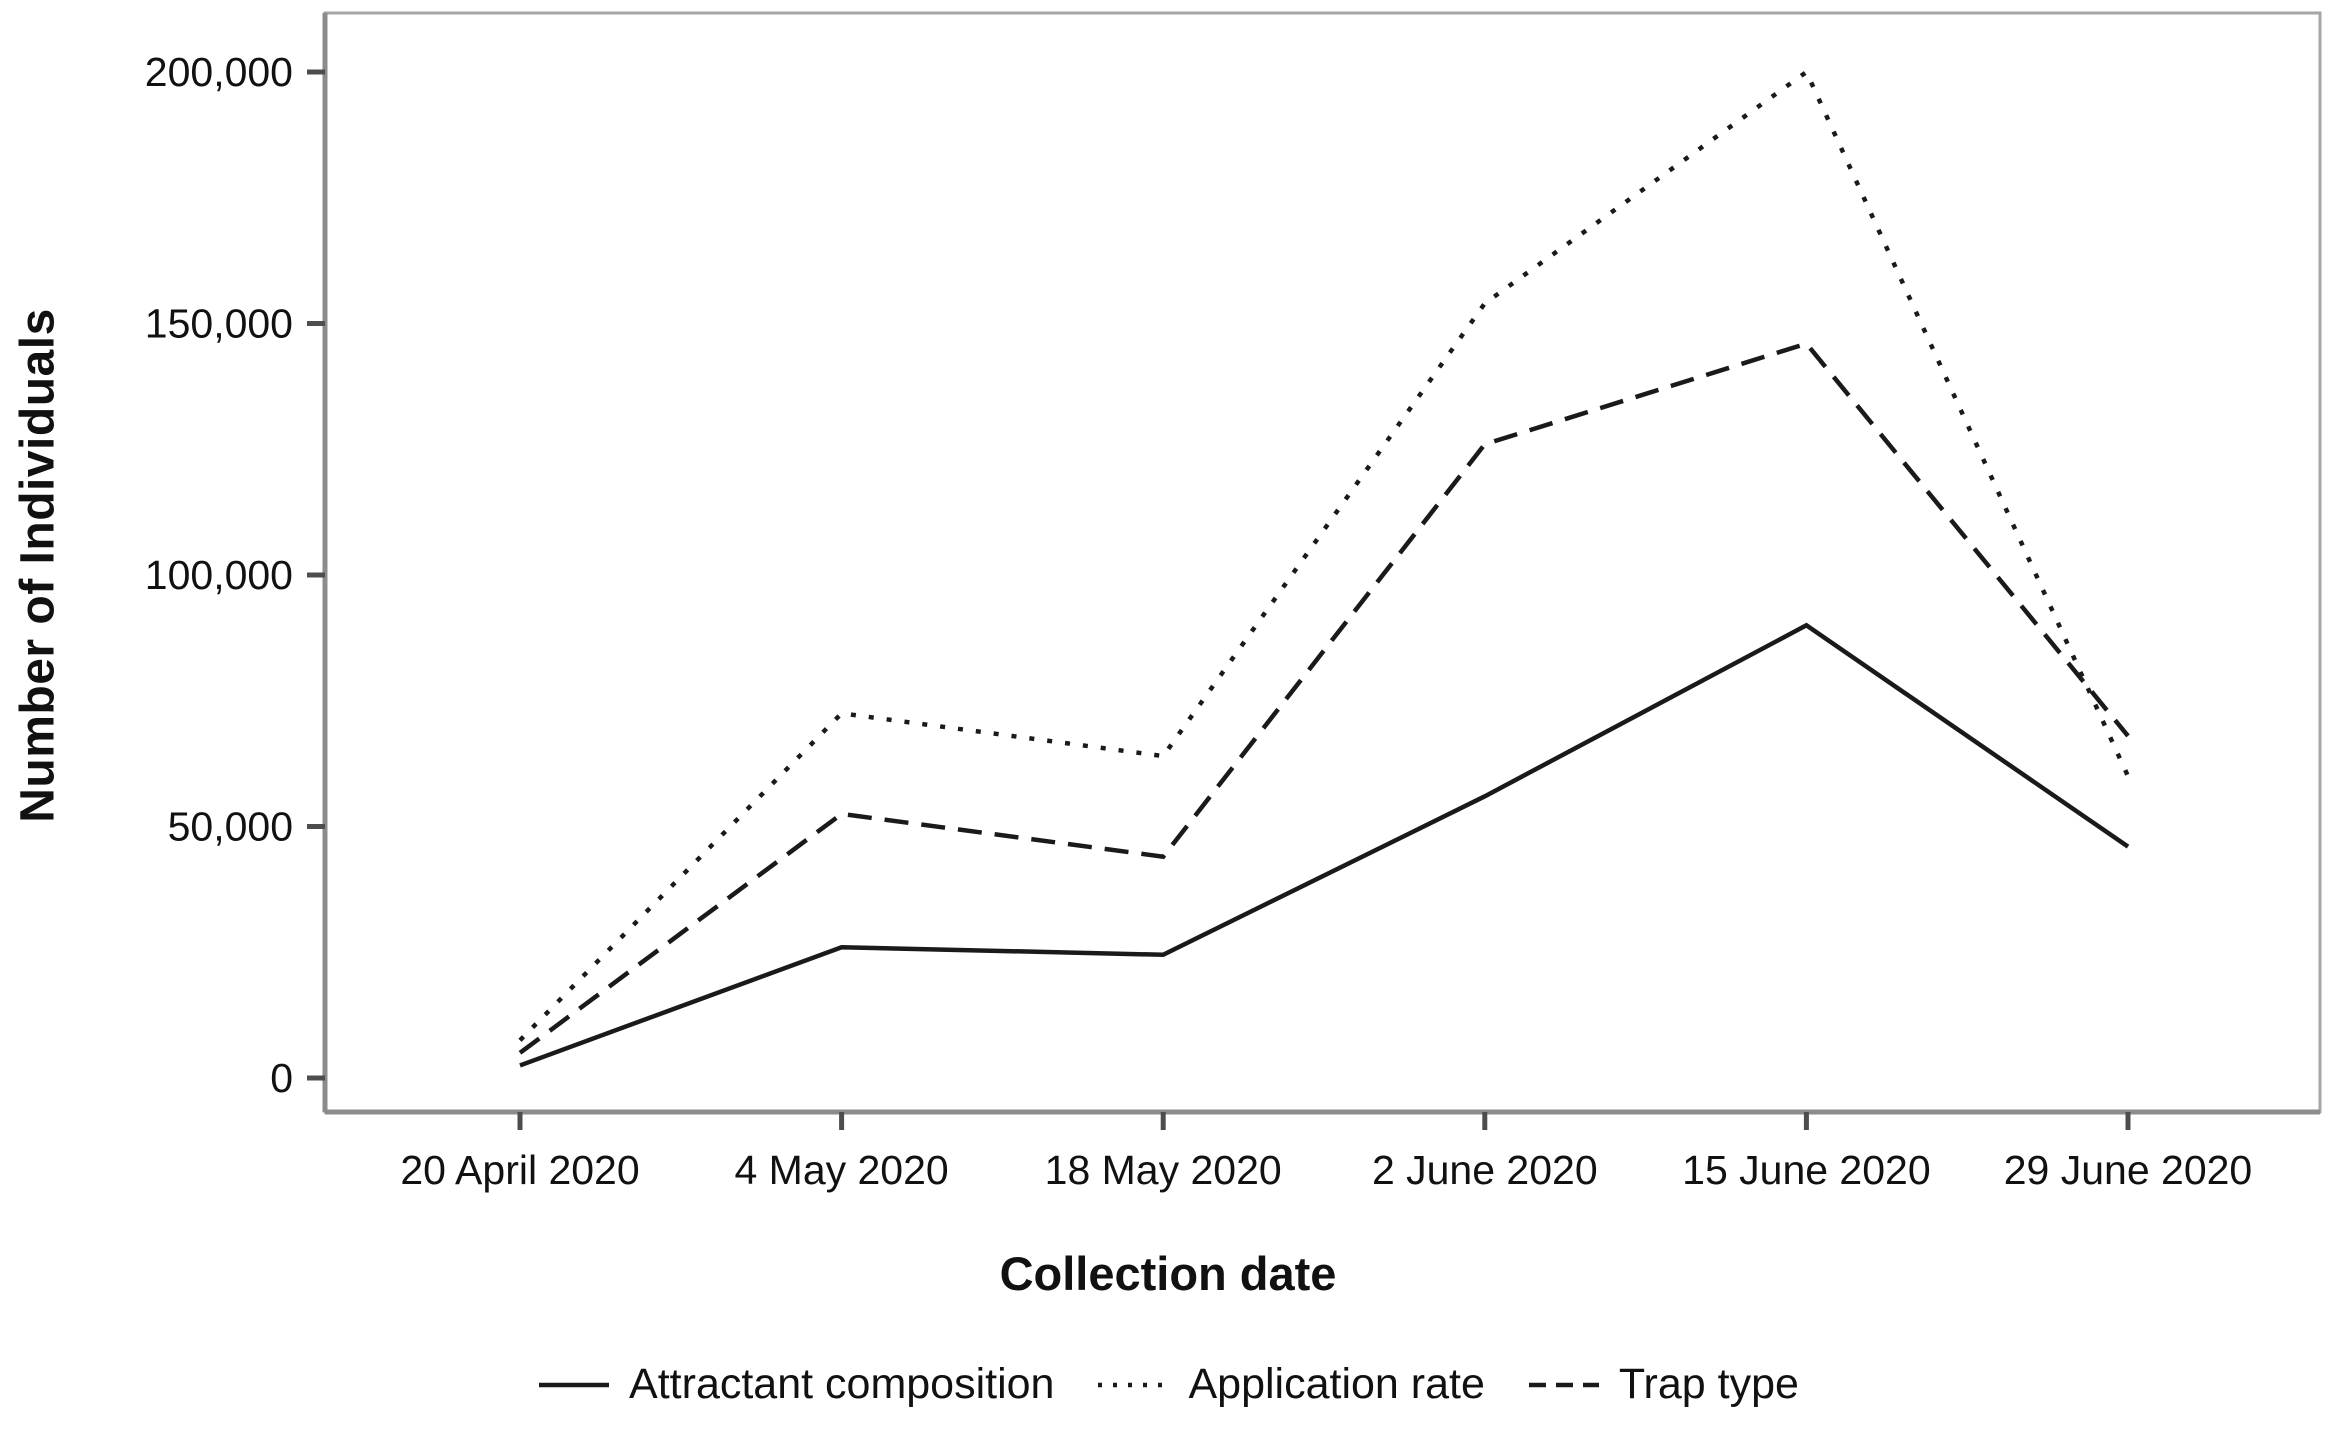 The height and width of the screenshot is (1447, 2336). I want to click on legend-label: Trap type, so click(1708, 1384).